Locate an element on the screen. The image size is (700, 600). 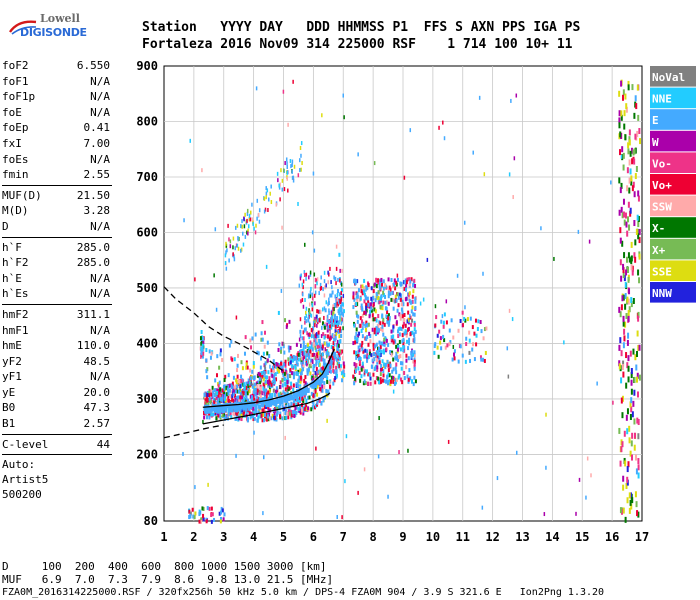
param-name: yE is located at coordinates (9, 392).